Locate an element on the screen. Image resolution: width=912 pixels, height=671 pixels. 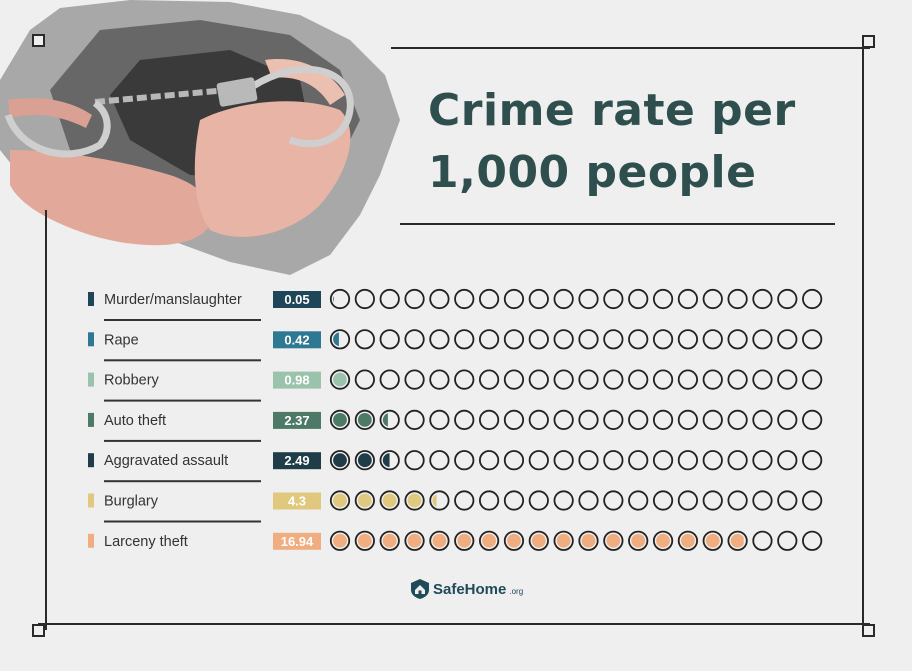
chart-title: Crime rate per 1,000 people is located at coordinates (648, 142).